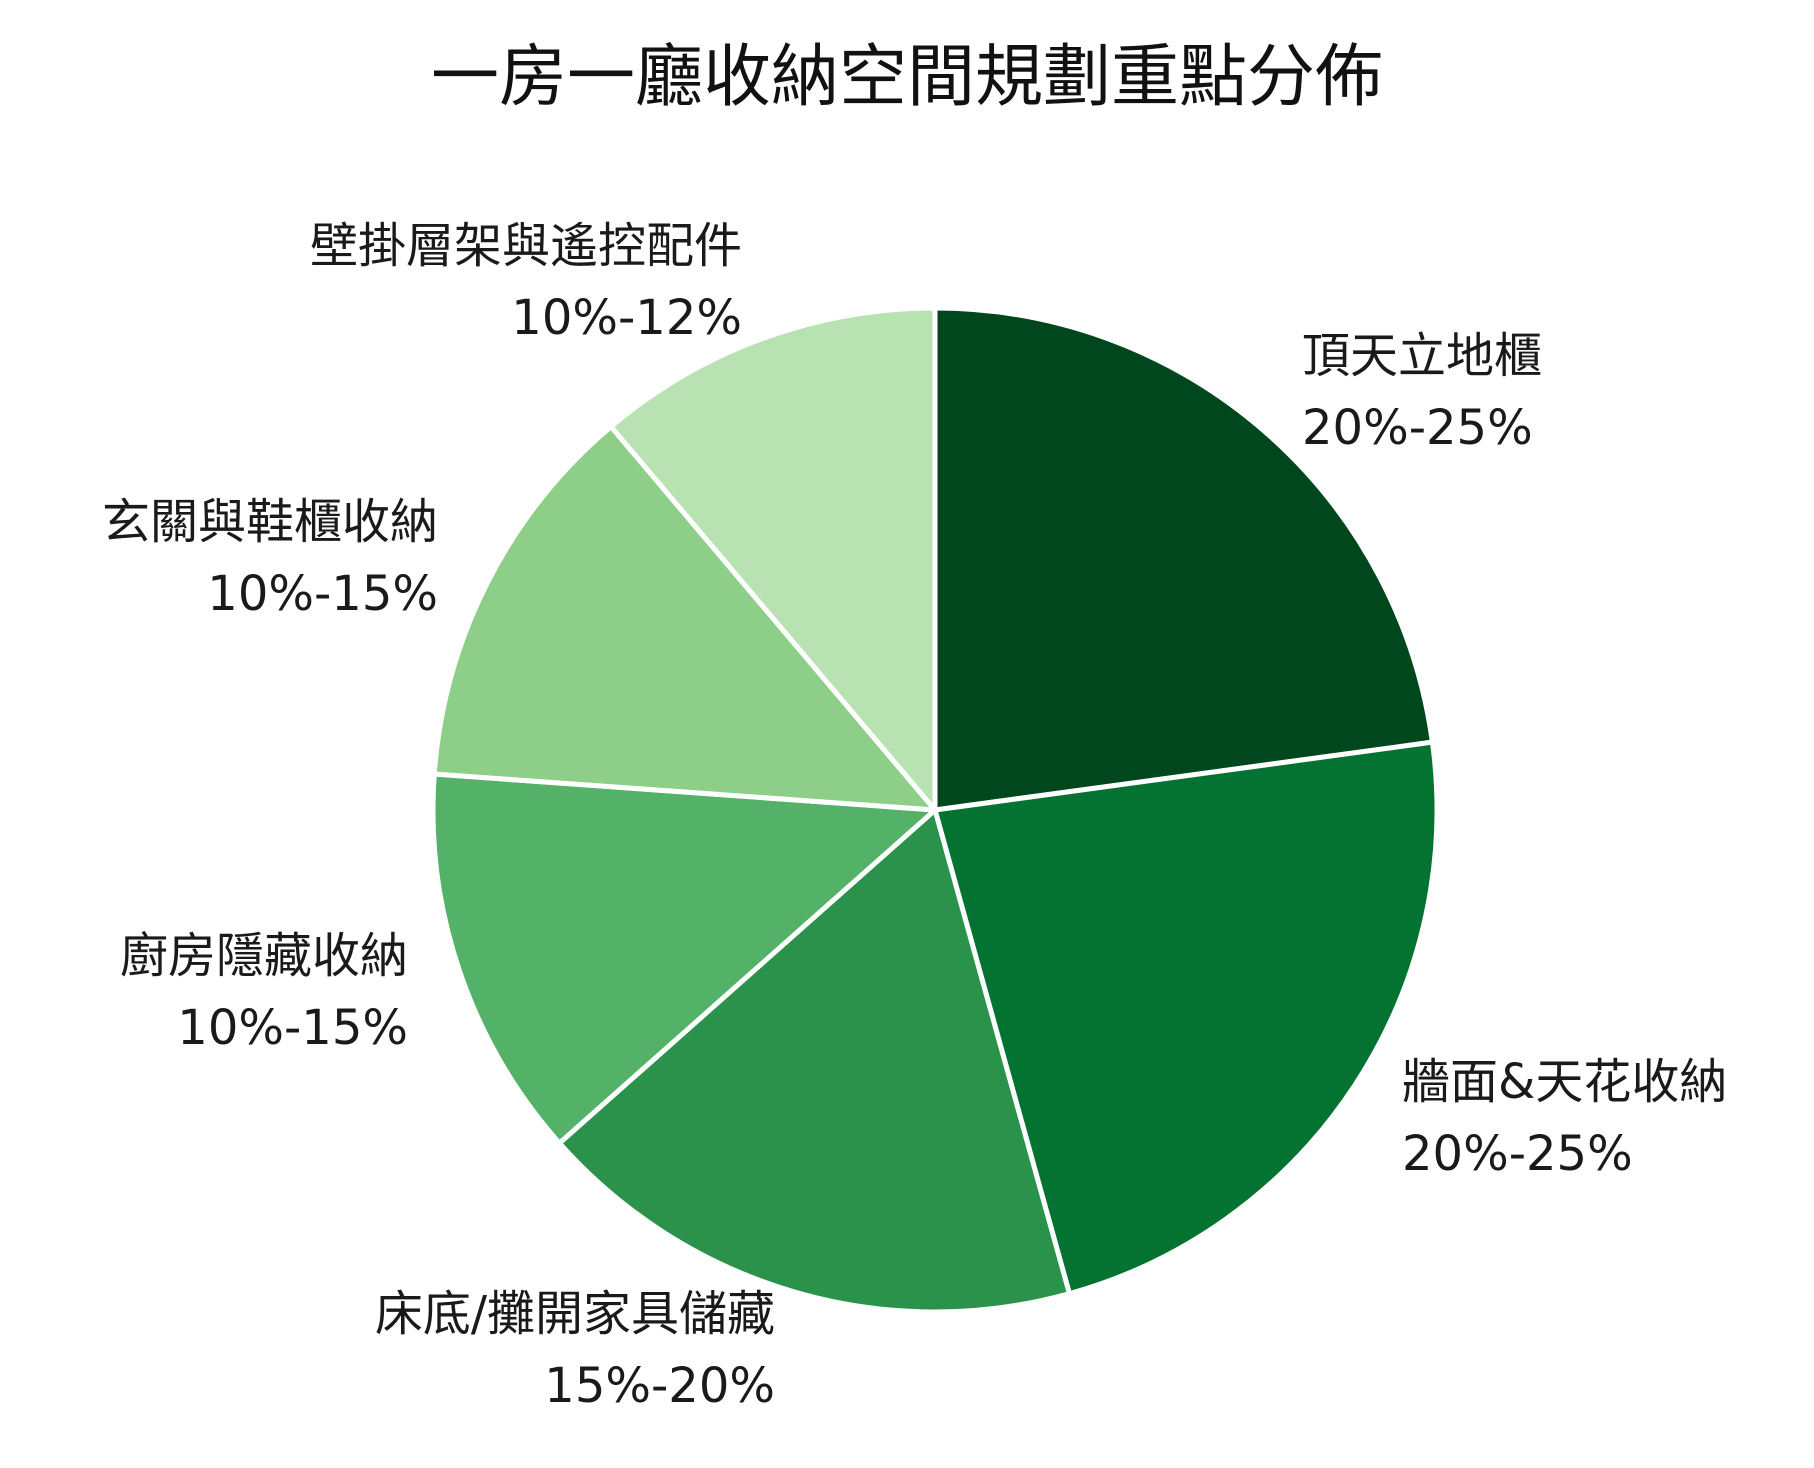 Image resolution: width=1814 pixels, height=1468 pixels. Describe the element at coordinates (575, 1314) in the screenshot. I see `slice-label-3: 床底/攤開家具儲藏` at that location.